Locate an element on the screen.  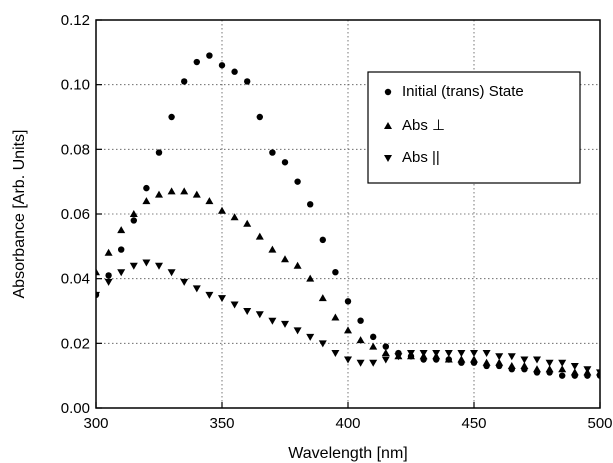
y-tick-label: 0.10 is located at coordinates (75, 85).